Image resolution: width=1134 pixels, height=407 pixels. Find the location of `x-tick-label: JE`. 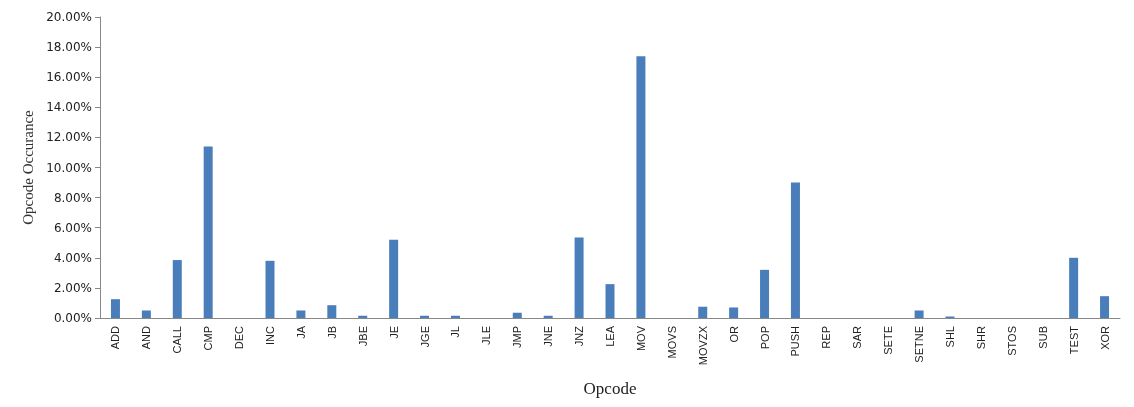

x-tick-label: JE is located at coordinates (393, 332).